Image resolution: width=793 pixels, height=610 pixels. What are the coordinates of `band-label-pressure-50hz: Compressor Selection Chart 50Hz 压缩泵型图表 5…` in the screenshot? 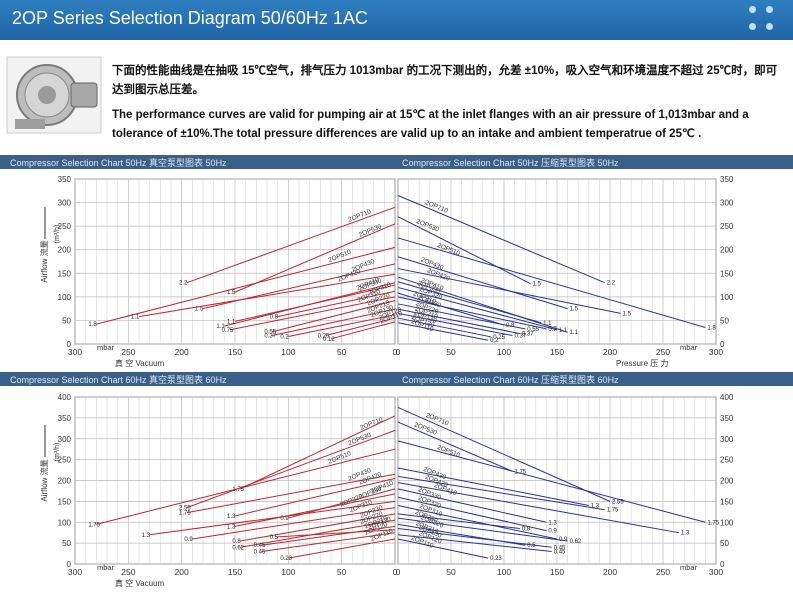 It's located at (510, 163).